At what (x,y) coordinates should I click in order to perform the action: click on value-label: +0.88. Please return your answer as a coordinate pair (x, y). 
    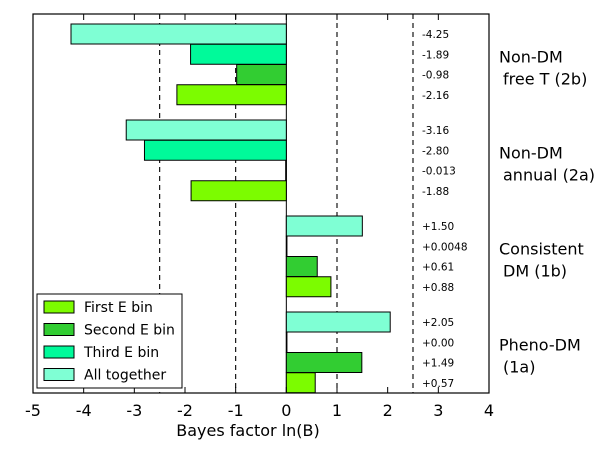
    Looking at the image, I should click on (438, 288).